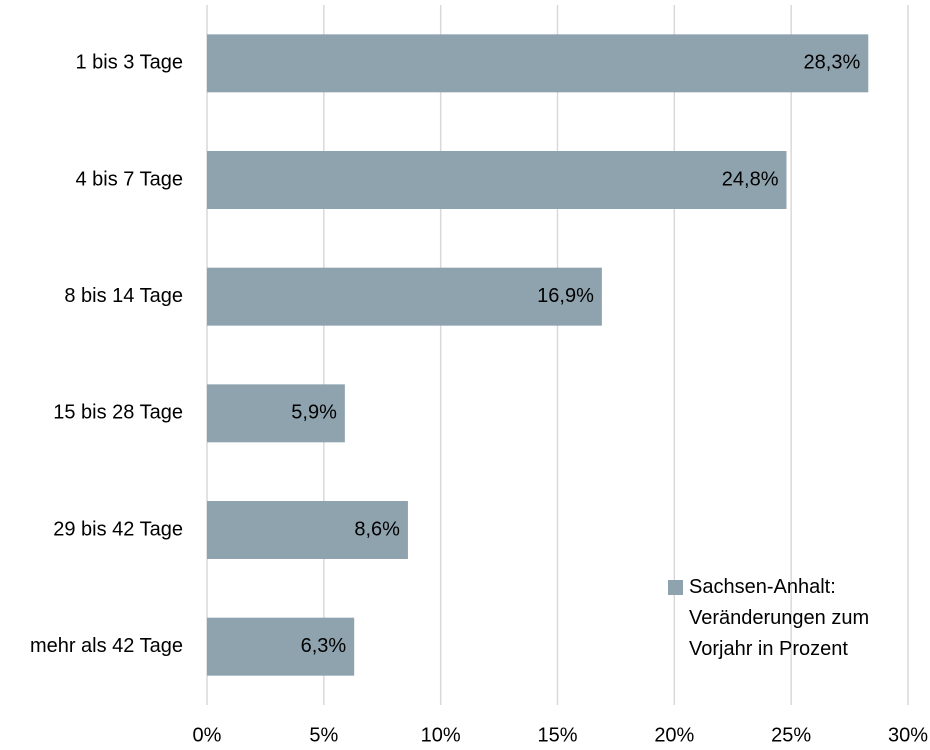 This screenshot has width=930, height=750. I want to click on data-label: 24,8%, so click(750, 179).